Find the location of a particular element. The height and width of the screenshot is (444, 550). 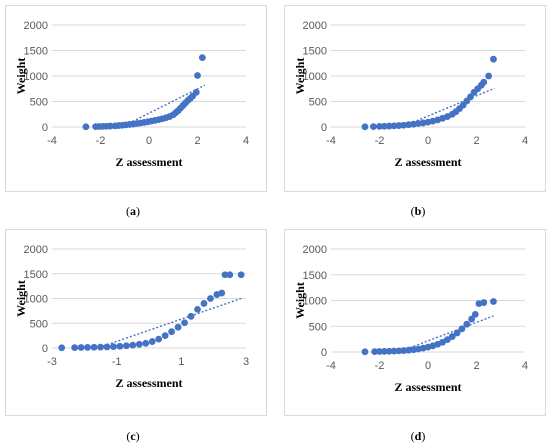

caption-a: (a) is located at coordinates (133, 211).